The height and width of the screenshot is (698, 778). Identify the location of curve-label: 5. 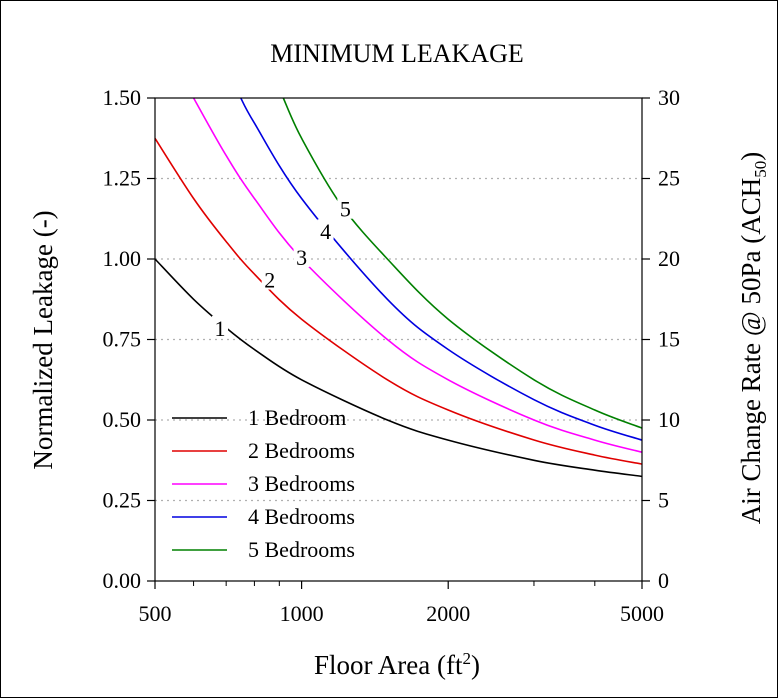
(345, 209).